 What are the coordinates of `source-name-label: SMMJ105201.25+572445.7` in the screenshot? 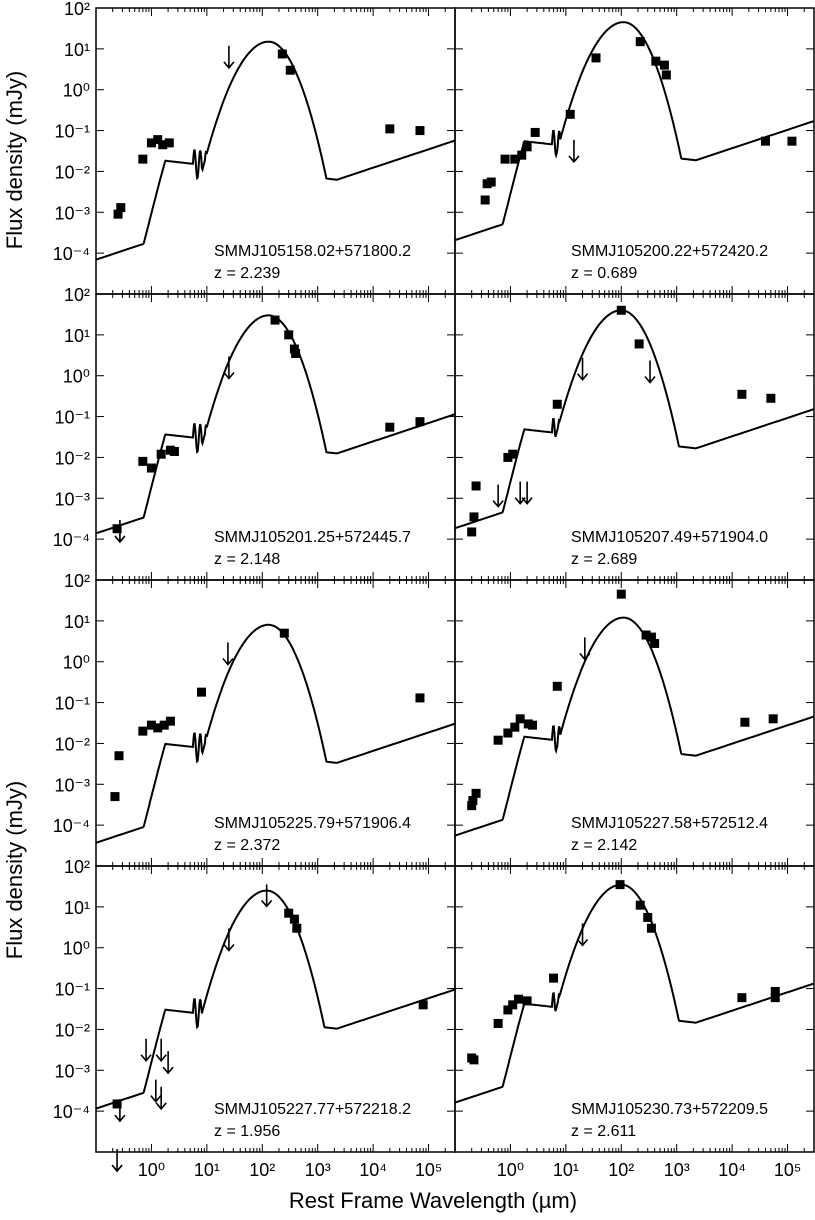 It's located at (312, 537).